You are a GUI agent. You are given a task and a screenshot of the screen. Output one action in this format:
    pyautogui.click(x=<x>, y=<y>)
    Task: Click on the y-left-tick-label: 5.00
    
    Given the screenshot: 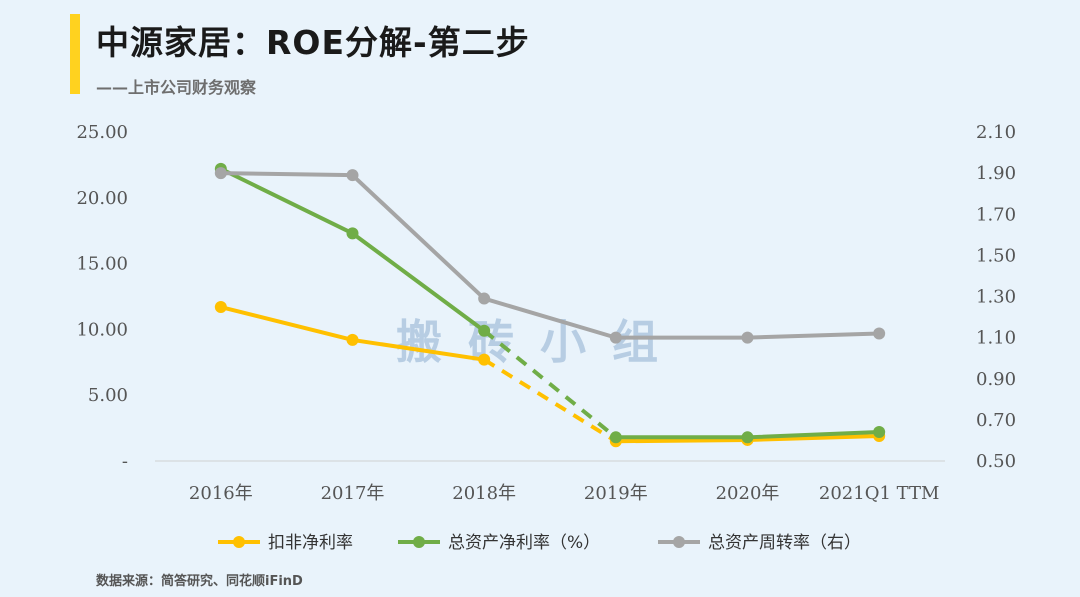 What is the action you would take?
    pyautogui.click(x=108, y=395)
    